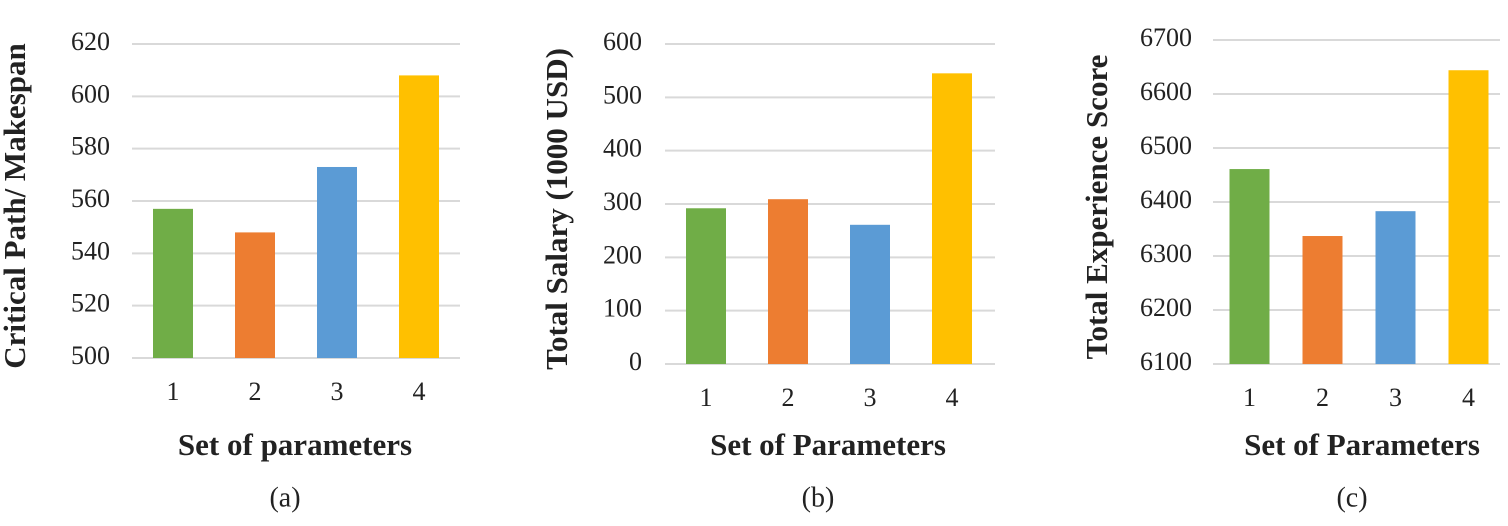  I want to click on y-tick-label: 100, so click(622, 308).